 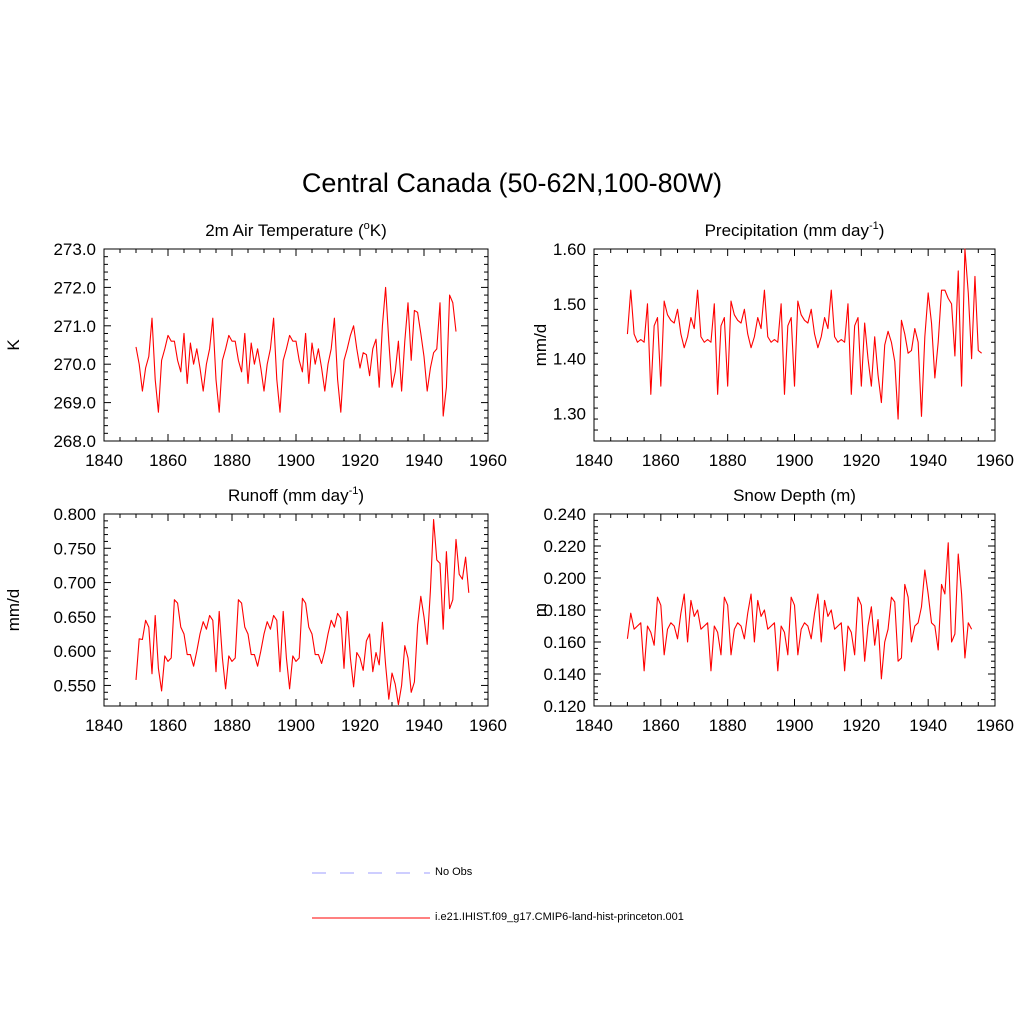 I want to click on runoff-y-tick-label: 0.700, so click(x=74, y=583).